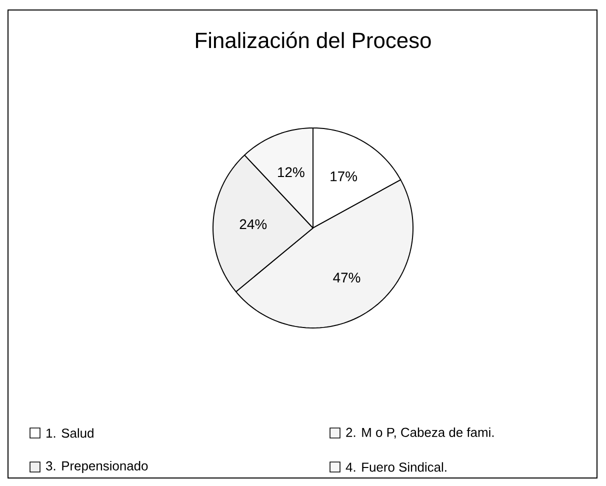 This screenshot has height=486, width=606. I want to click on chart-title: Finalización del Proceso, so click(313, 40).